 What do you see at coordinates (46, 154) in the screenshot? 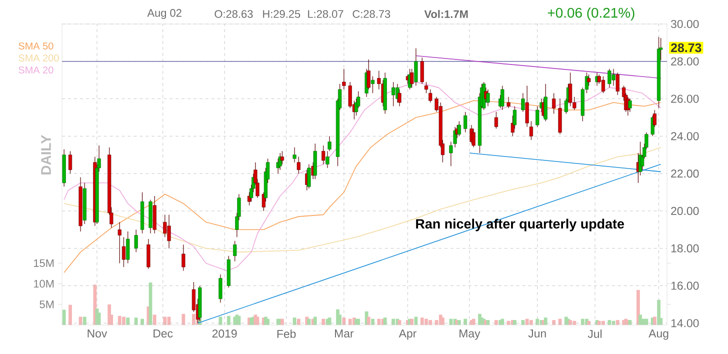
I see `text: DAILY` at bounding box center [46, 154].